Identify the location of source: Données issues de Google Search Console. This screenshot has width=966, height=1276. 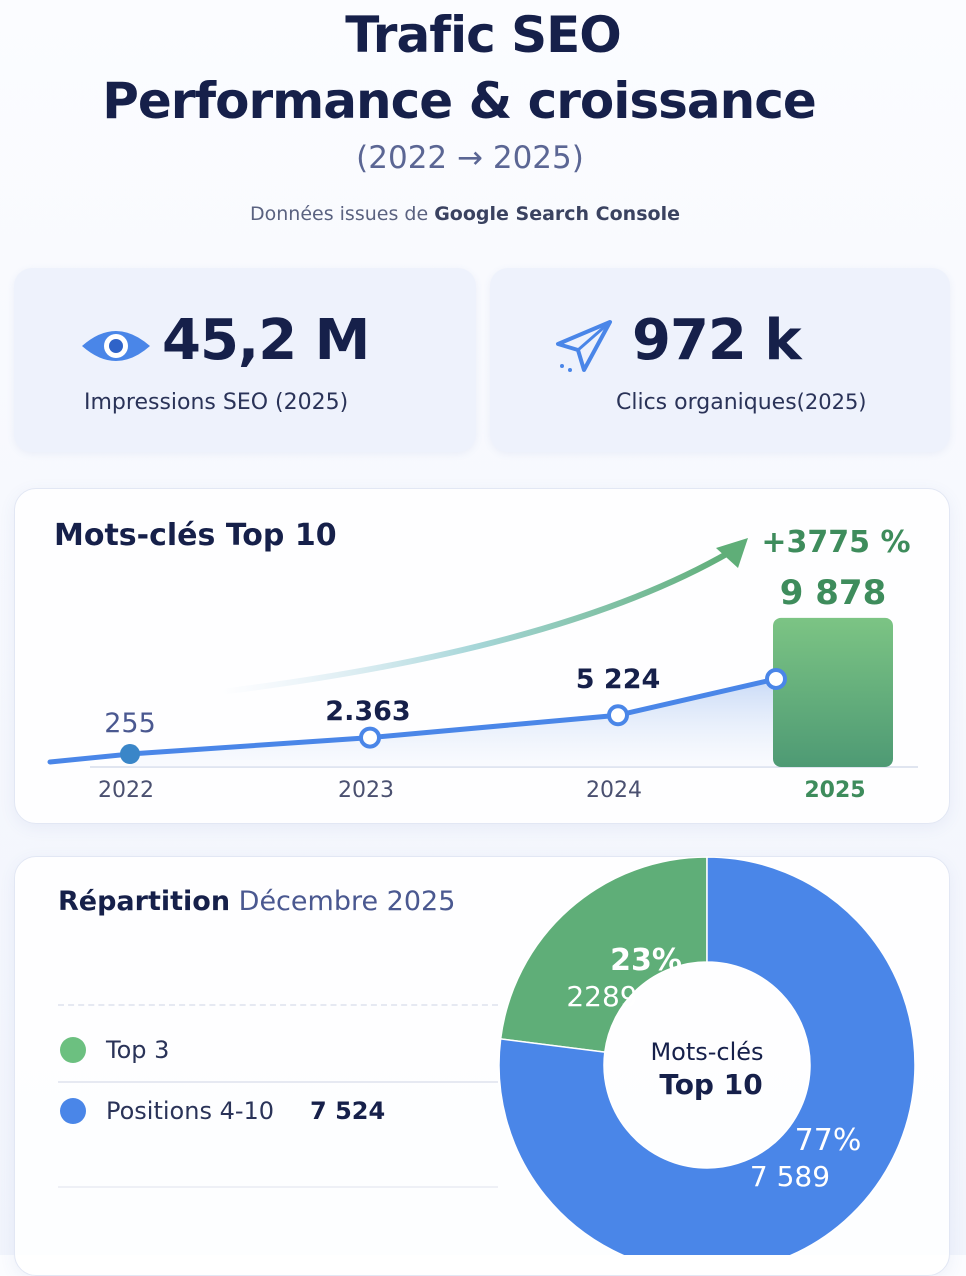
(465, 214).